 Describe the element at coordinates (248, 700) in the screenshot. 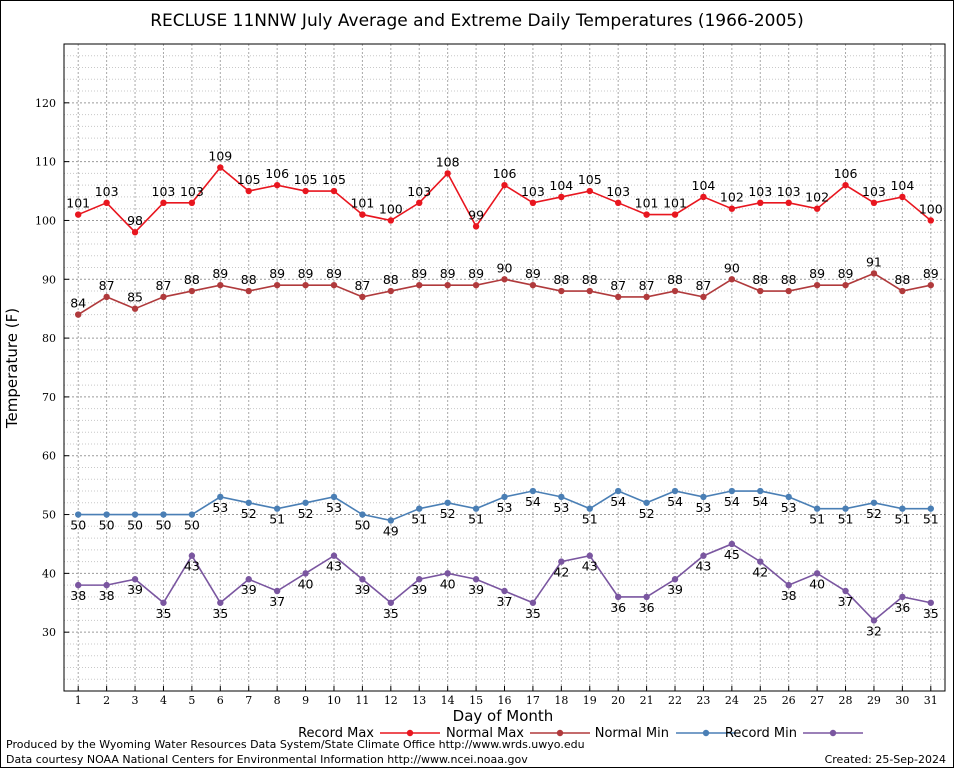

I see `x-tick-label: 7` at that location.